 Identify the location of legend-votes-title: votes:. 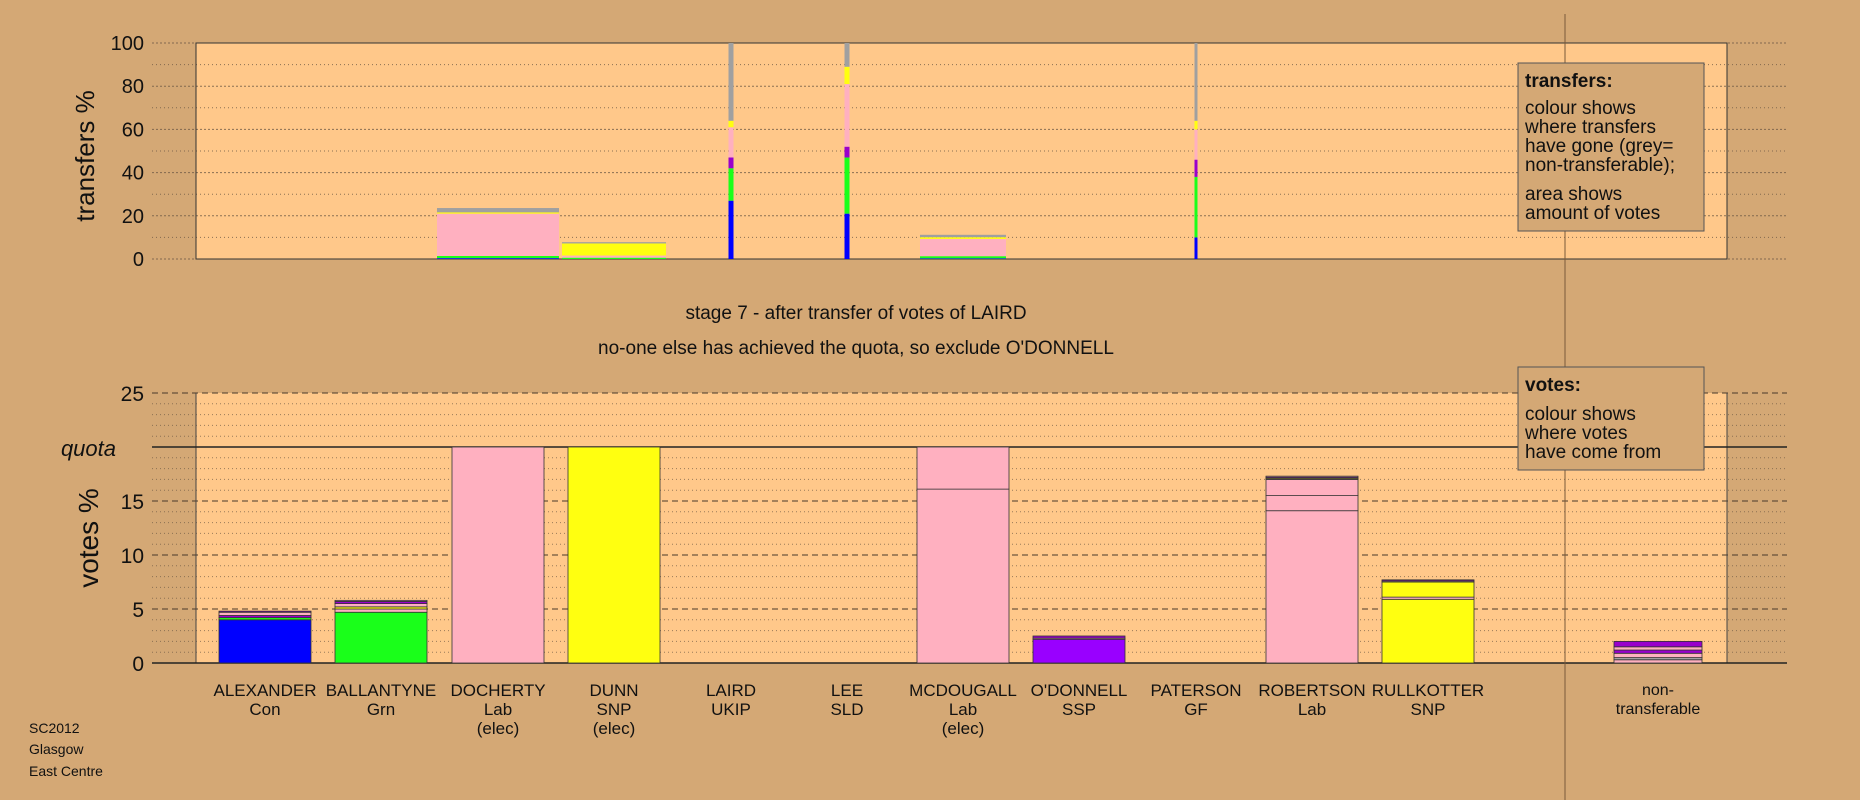
(1553, 385).